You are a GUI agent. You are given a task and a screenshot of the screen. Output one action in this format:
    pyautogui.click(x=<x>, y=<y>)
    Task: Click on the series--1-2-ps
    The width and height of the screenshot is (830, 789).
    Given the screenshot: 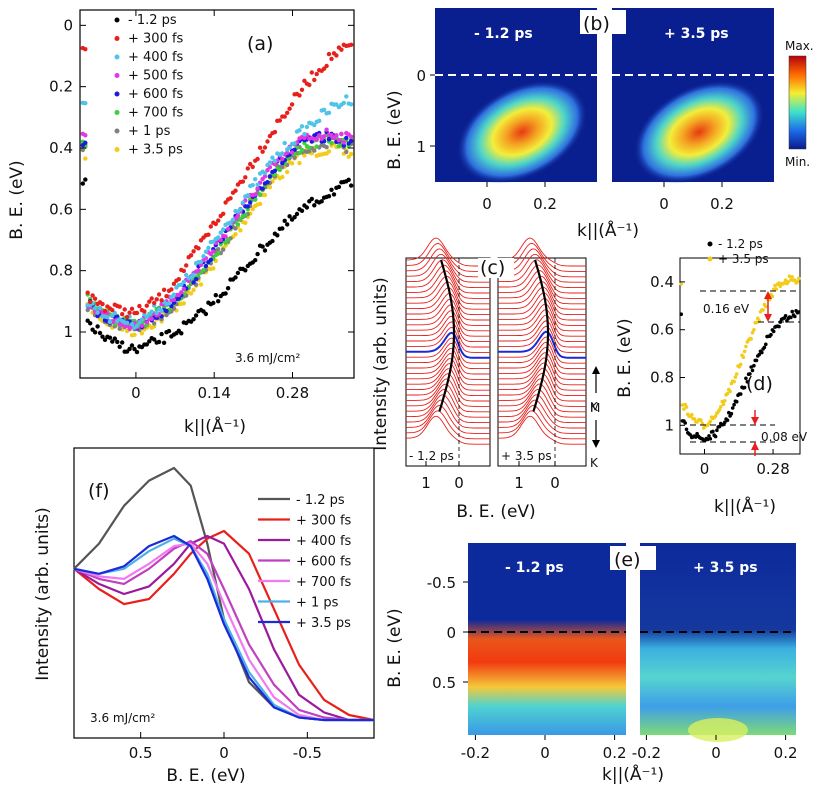 What is the action you would take?
    pyautogui.click(x=740, y=376)
    